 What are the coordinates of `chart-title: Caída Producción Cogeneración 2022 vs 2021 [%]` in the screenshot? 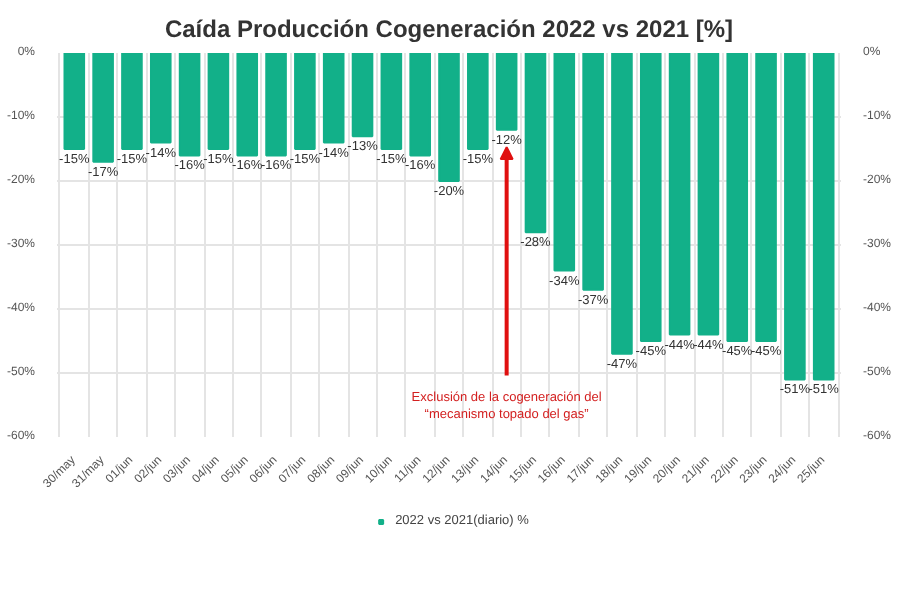 It's located at (449, 29).